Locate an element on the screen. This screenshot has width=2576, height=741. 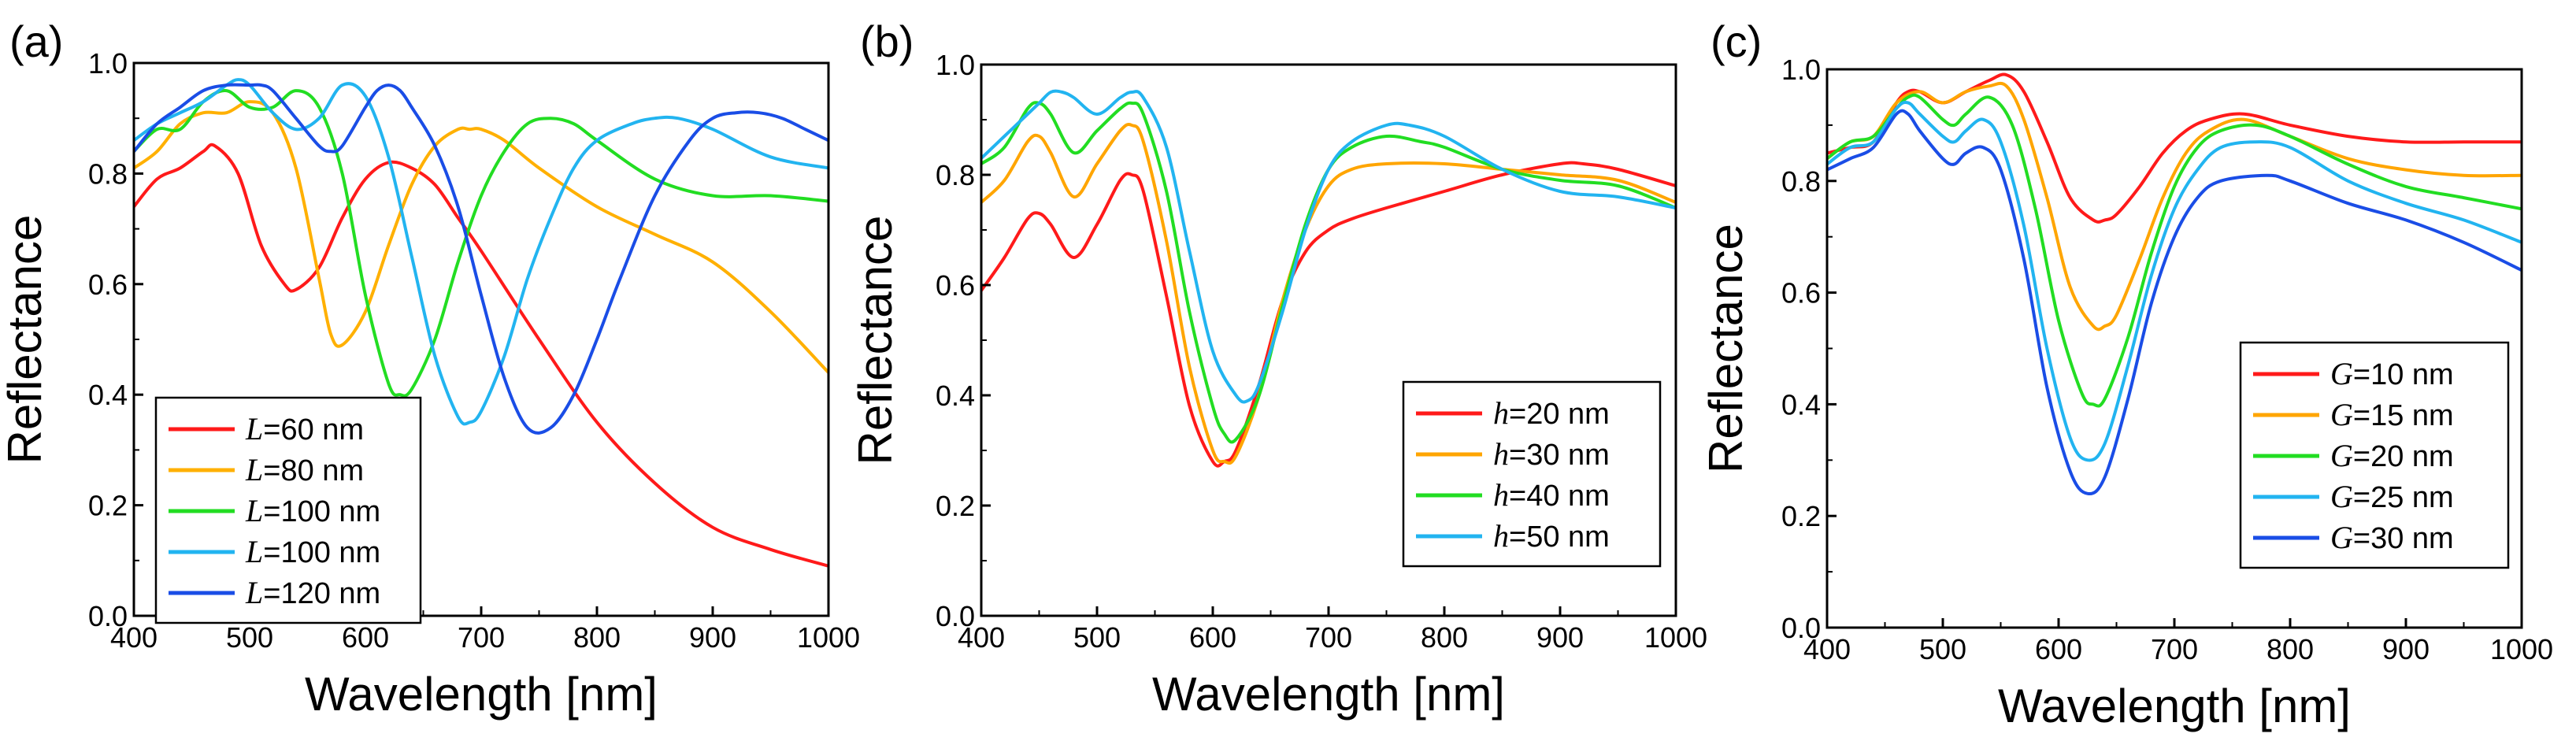
legend-label: G=15 nm is located at coordinates (2392, 414).